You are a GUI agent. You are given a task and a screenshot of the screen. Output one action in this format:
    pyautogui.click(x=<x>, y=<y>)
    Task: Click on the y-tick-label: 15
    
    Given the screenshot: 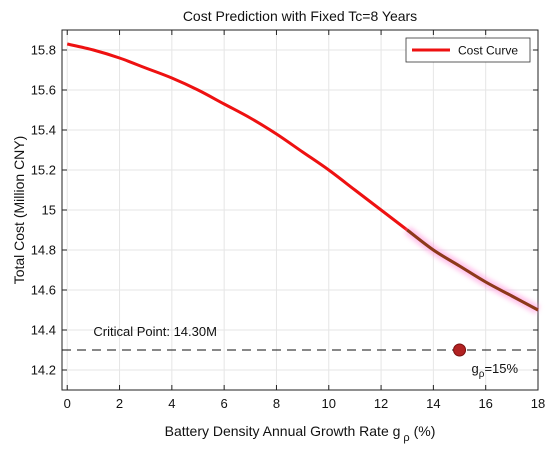 What is the action you would take?
    pyautogui.click(x=49, y=210)
    